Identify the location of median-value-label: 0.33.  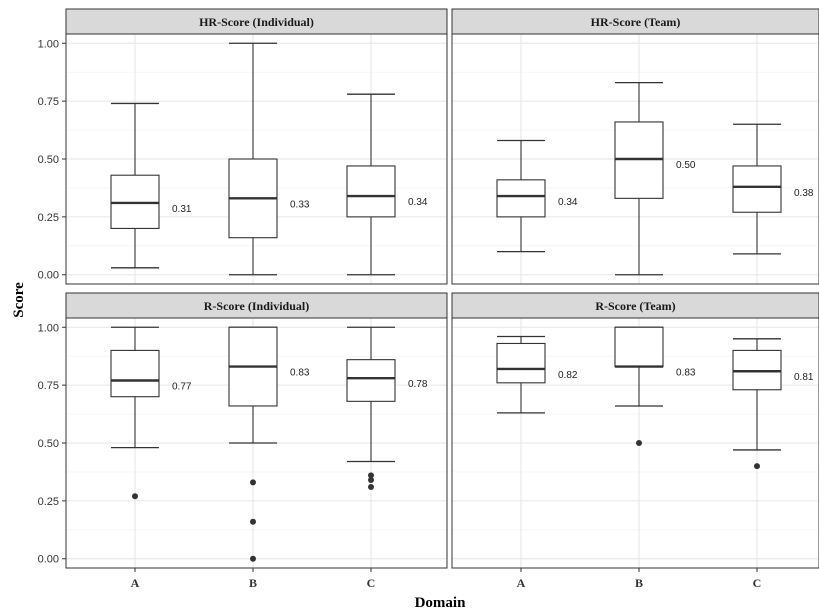
(300, 204).